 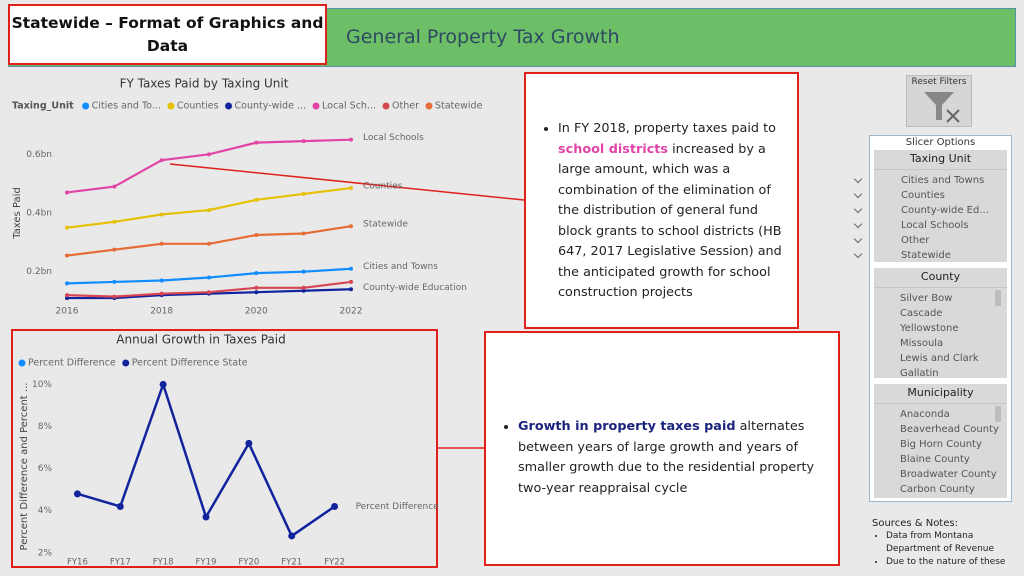 What do you see at coordinates (919, 373) in the screenshot?
I see `slicer-item: Gallatin` at bounding box center [919, 373].